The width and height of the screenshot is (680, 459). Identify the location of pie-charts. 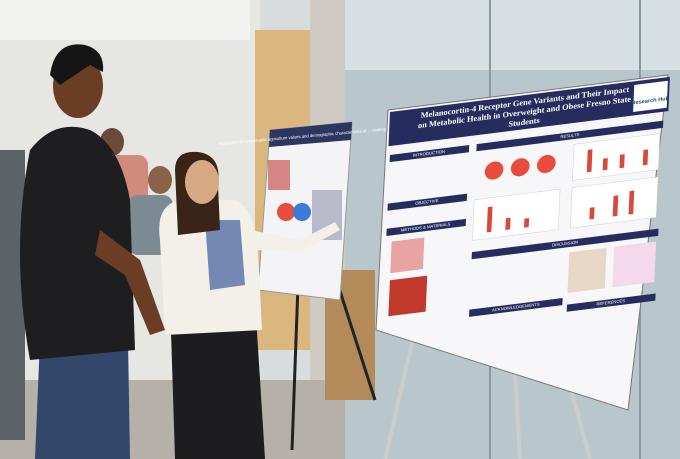
(520, 167).